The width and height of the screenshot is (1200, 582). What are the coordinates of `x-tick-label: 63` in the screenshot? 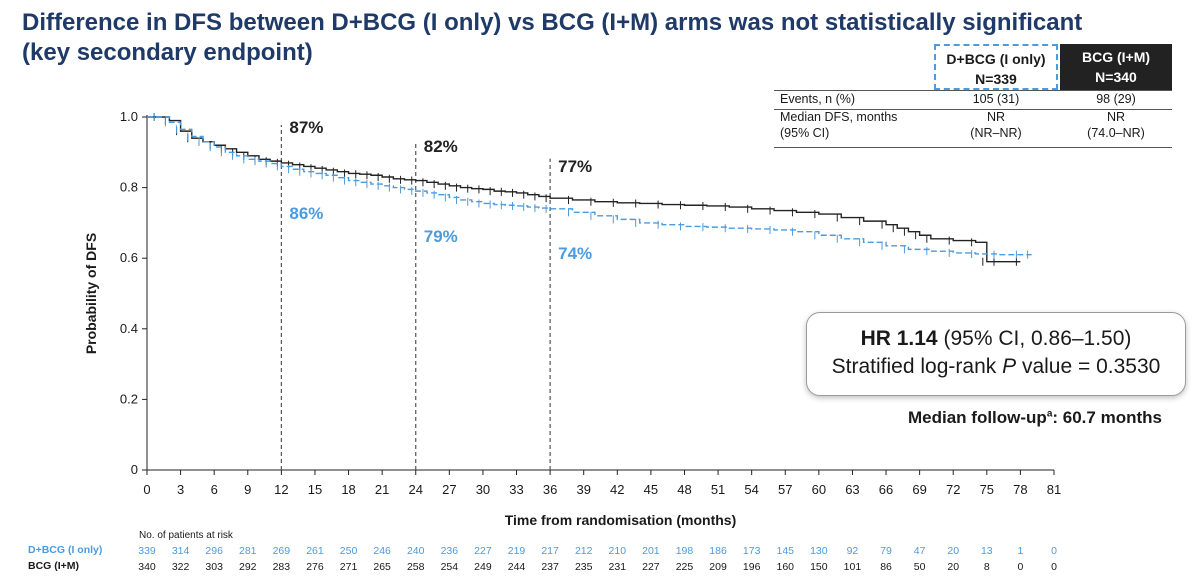 It's located at (852, 489).